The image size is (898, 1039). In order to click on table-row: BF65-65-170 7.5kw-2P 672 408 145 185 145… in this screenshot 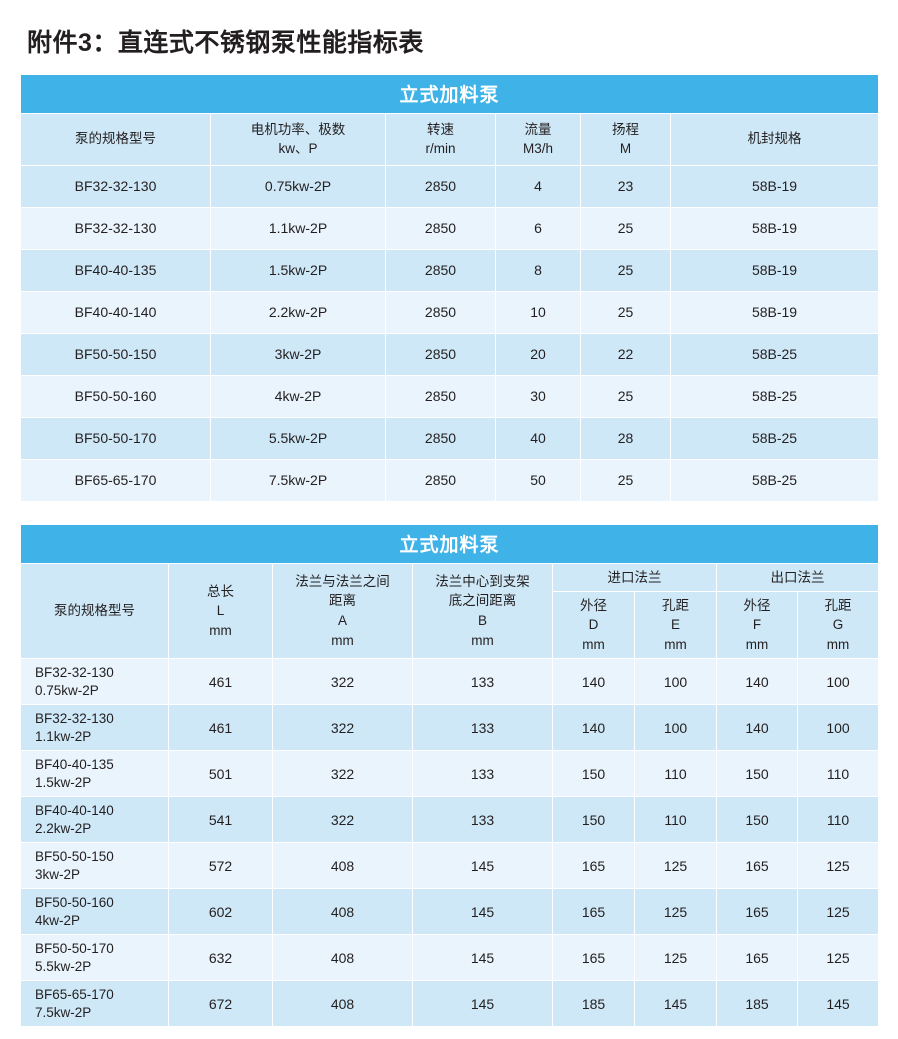, I will do `click(450, 1004)`.